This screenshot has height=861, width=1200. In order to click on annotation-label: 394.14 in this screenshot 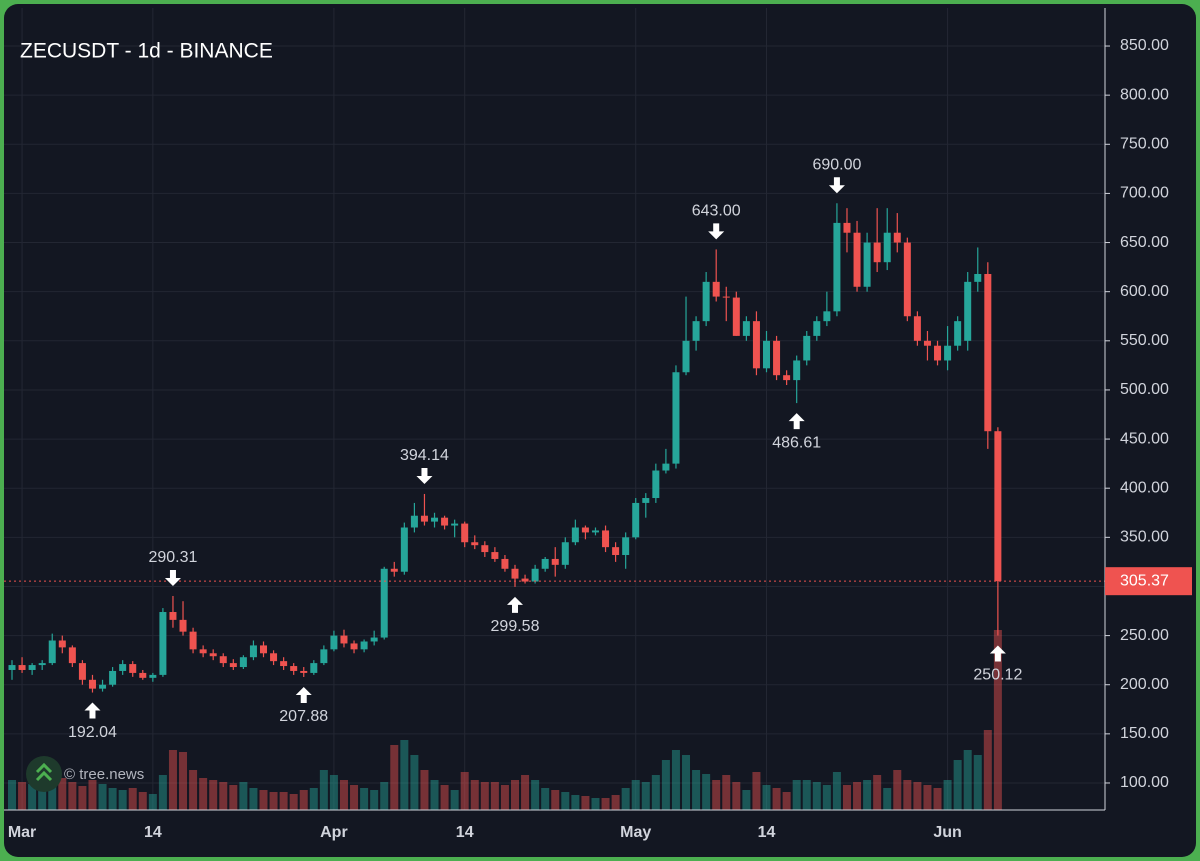, I will do `click(424, 455)`.